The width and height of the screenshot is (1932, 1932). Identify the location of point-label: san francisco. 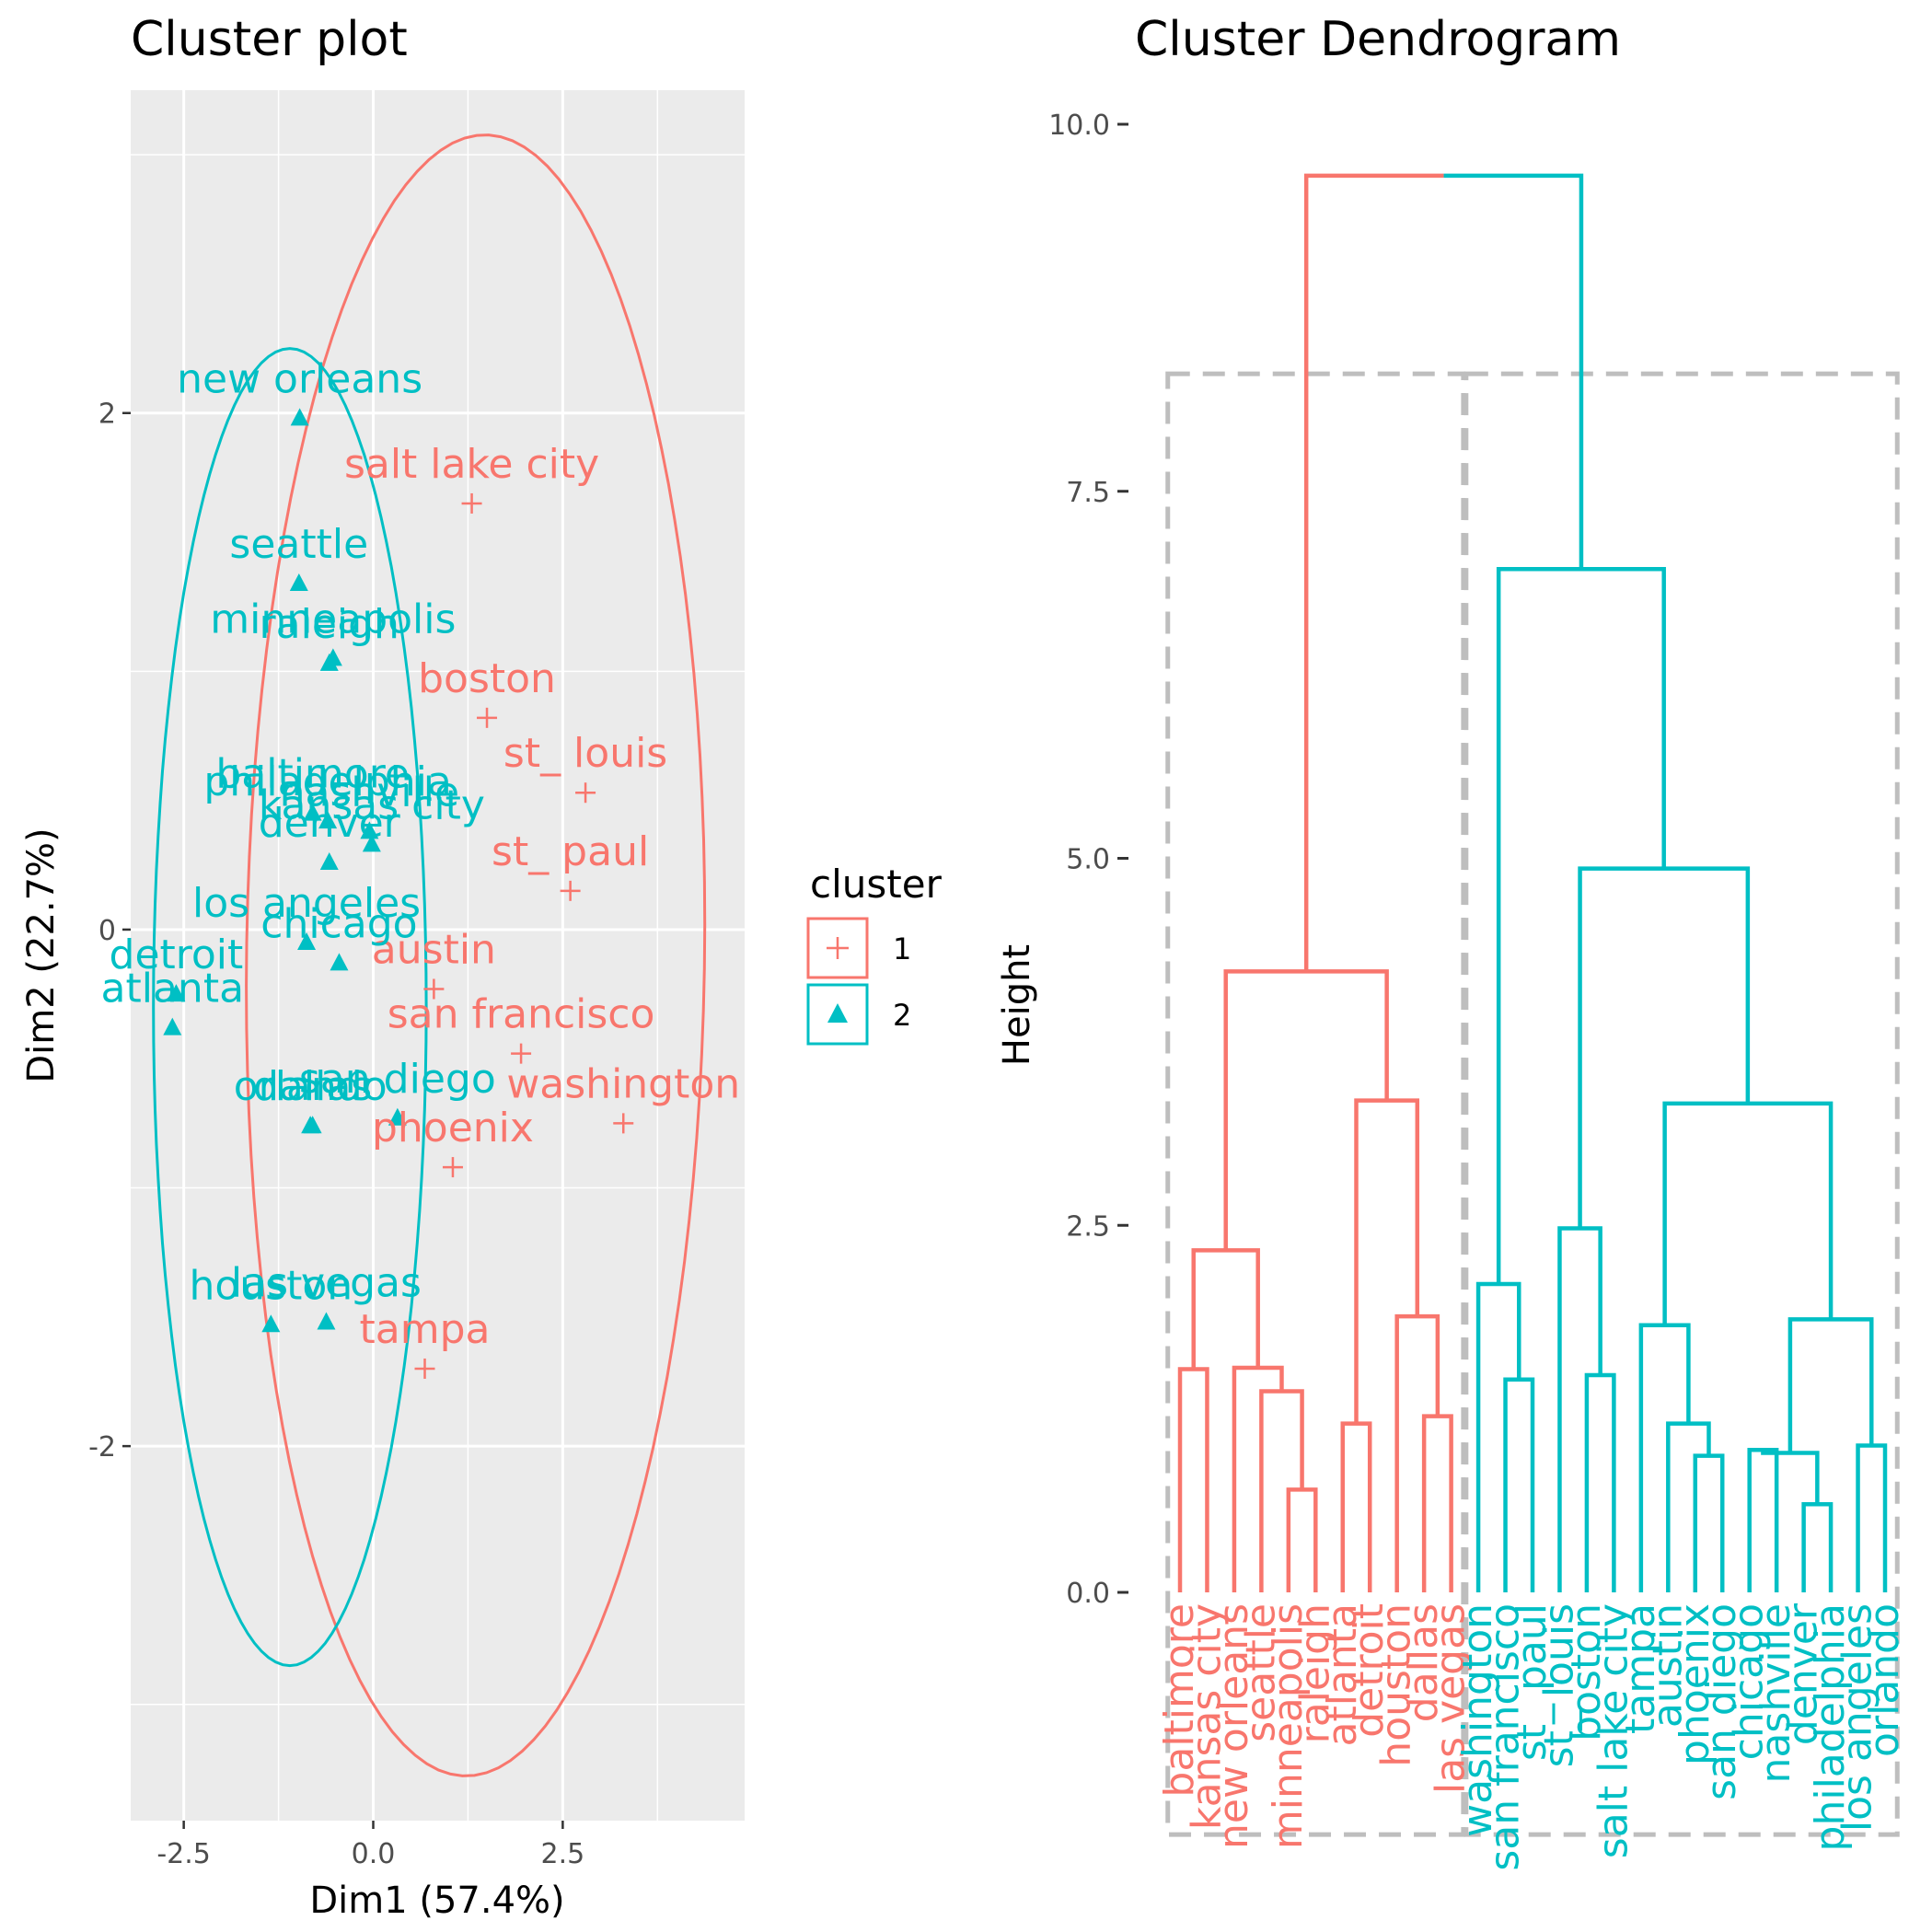
(522, 1015).